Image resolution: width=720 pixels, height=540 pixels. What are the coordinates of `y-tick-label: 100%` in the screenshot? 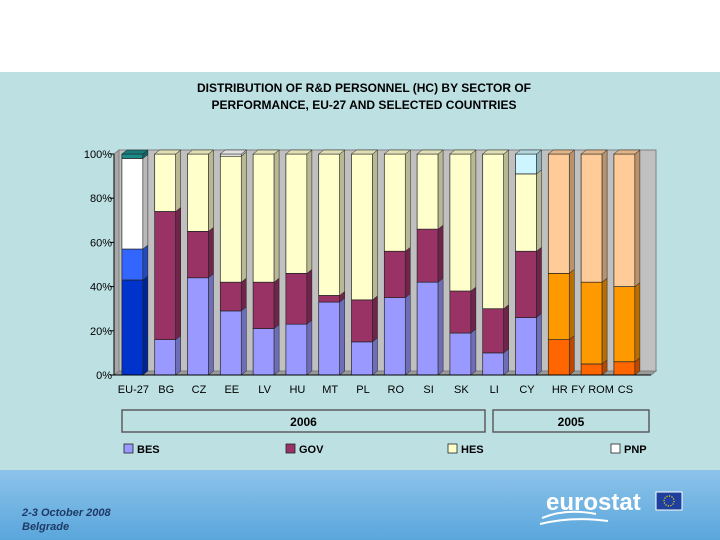 It's located at (98, 155).